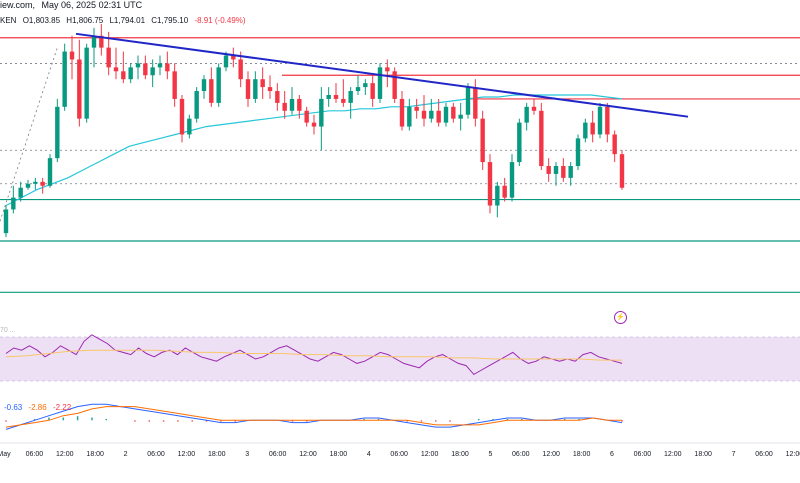 Image resolution: width=800 pixels, height=483 pixels. I want to click on high-value: H1,806.75, so click(85, 20).